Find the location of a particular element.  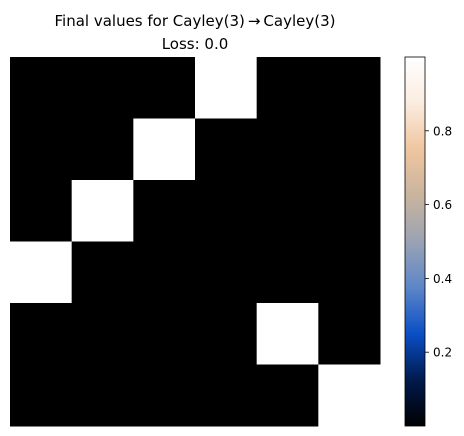

heatmap-cell-r2-c5 is located at coordinates (349, 211).